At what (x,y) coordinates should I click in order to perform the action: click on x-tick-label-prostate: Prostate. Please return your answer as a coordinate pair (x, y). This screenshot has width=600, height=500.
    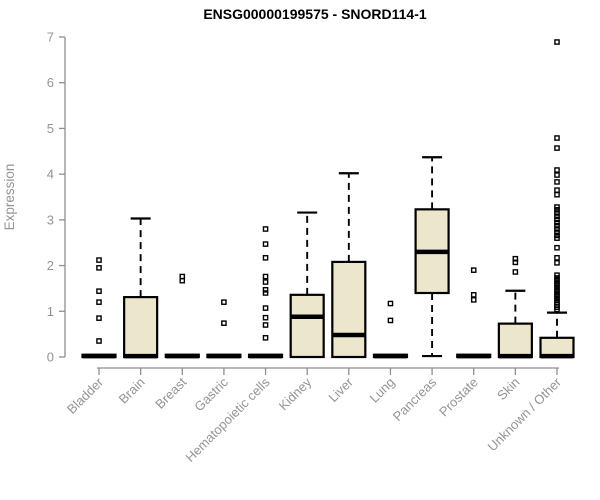
    Looking at the image, I should click on (458, 397).